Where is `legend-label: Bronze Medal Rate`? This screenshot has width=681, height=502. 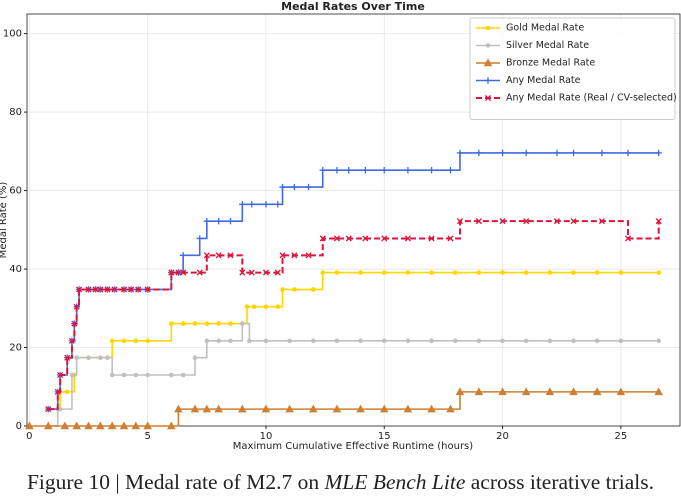 legend-label: Bronze Medal Rate is located at coordinates (550, 63).